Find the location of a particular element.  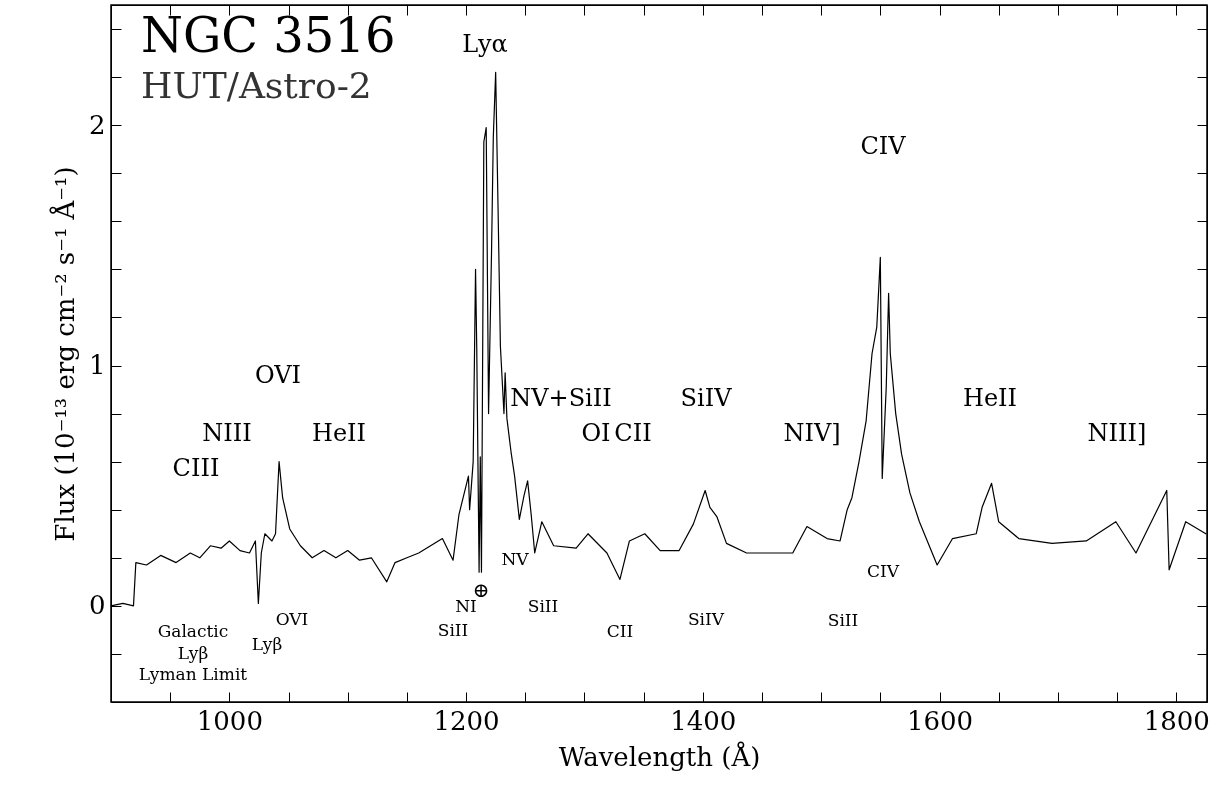

x-axis-title: Wavelength (Å) is located at coordinates (659, 756).